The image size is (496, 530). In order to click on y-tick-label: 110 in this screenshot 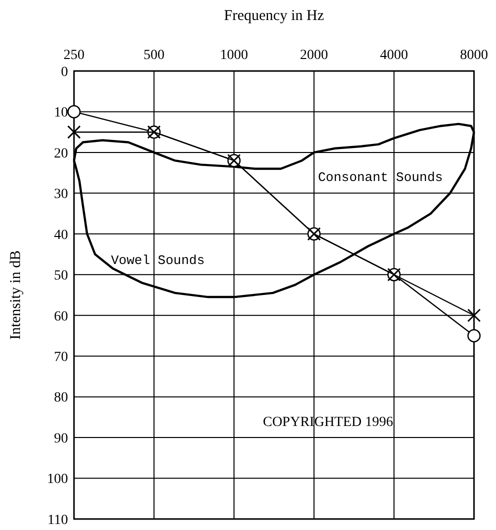, I will do `click(58, 520)`.